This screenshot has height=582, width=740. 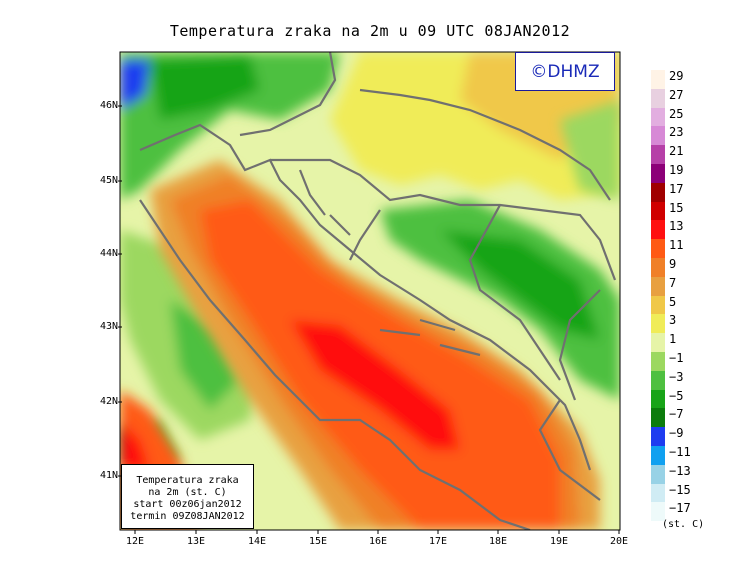 What do you see at coordinates (318, 541) in the screenshot?
I see `lon-label-15e: 15E` at bounding box center [318, 541].